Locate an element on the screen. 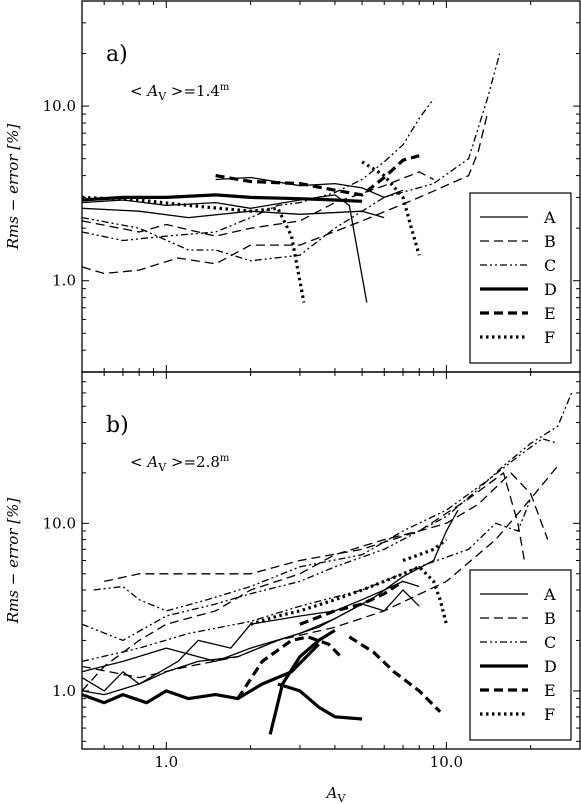 The image size is (581, 804). annotation: < AV >=1.4m is located at coordinates (180, 92).